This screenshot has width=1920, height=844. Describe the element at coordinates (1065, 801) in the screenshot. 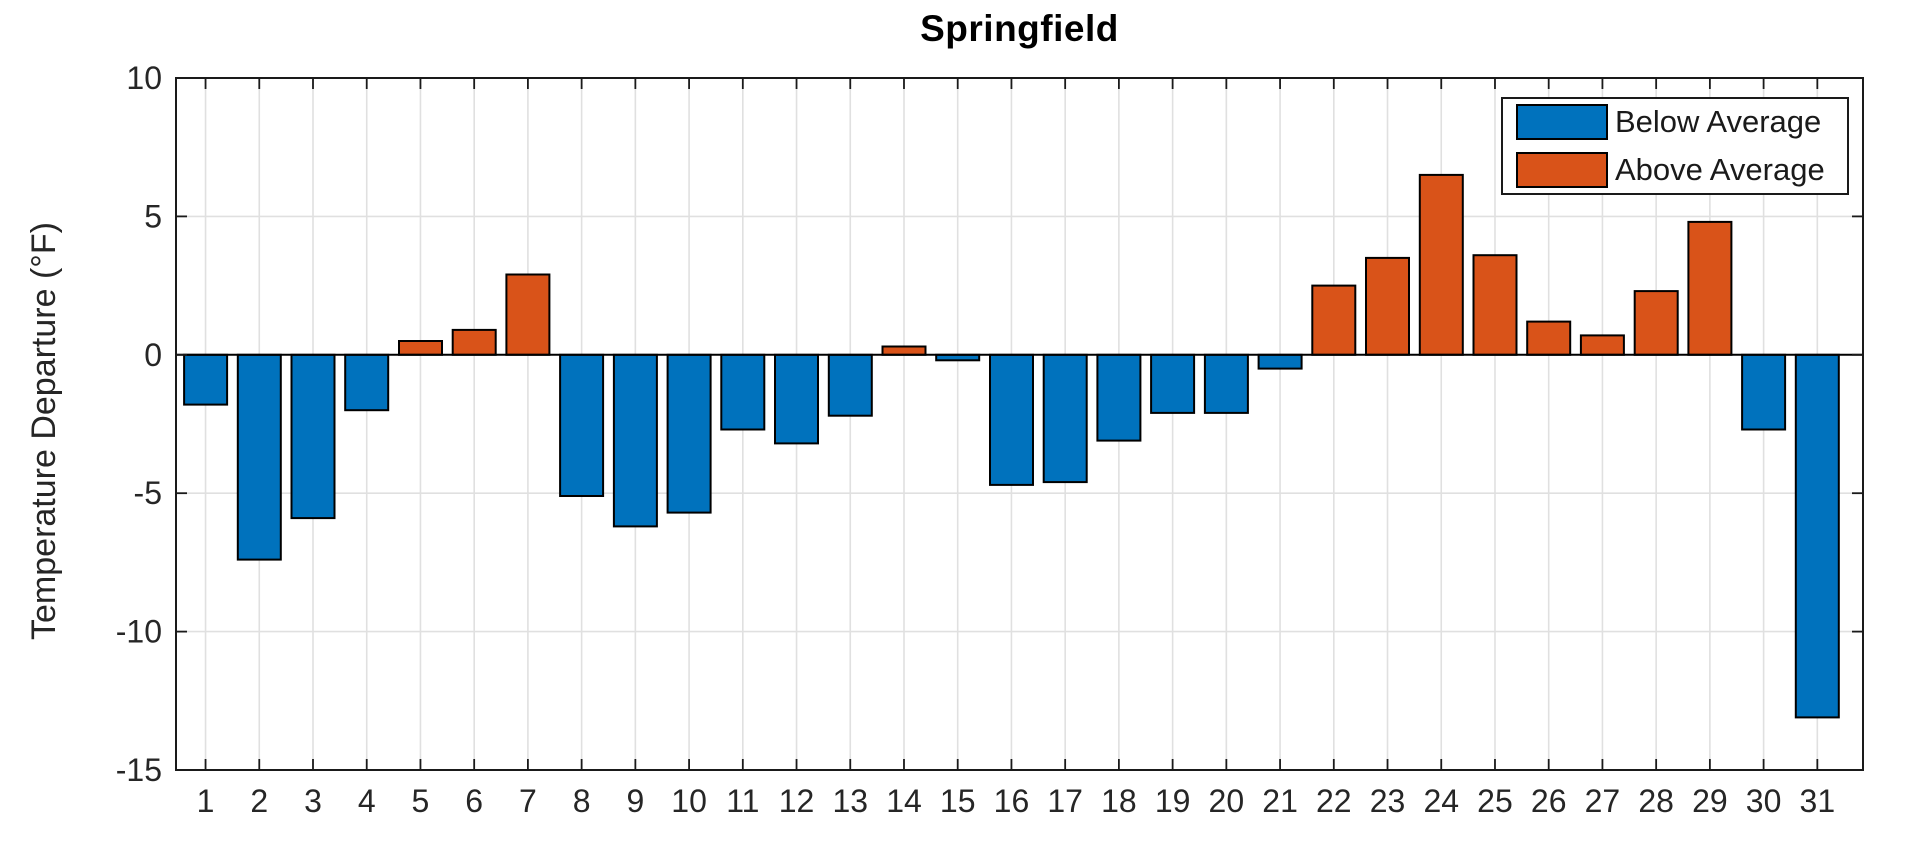

I see `x-tick-label: 17` at that location.